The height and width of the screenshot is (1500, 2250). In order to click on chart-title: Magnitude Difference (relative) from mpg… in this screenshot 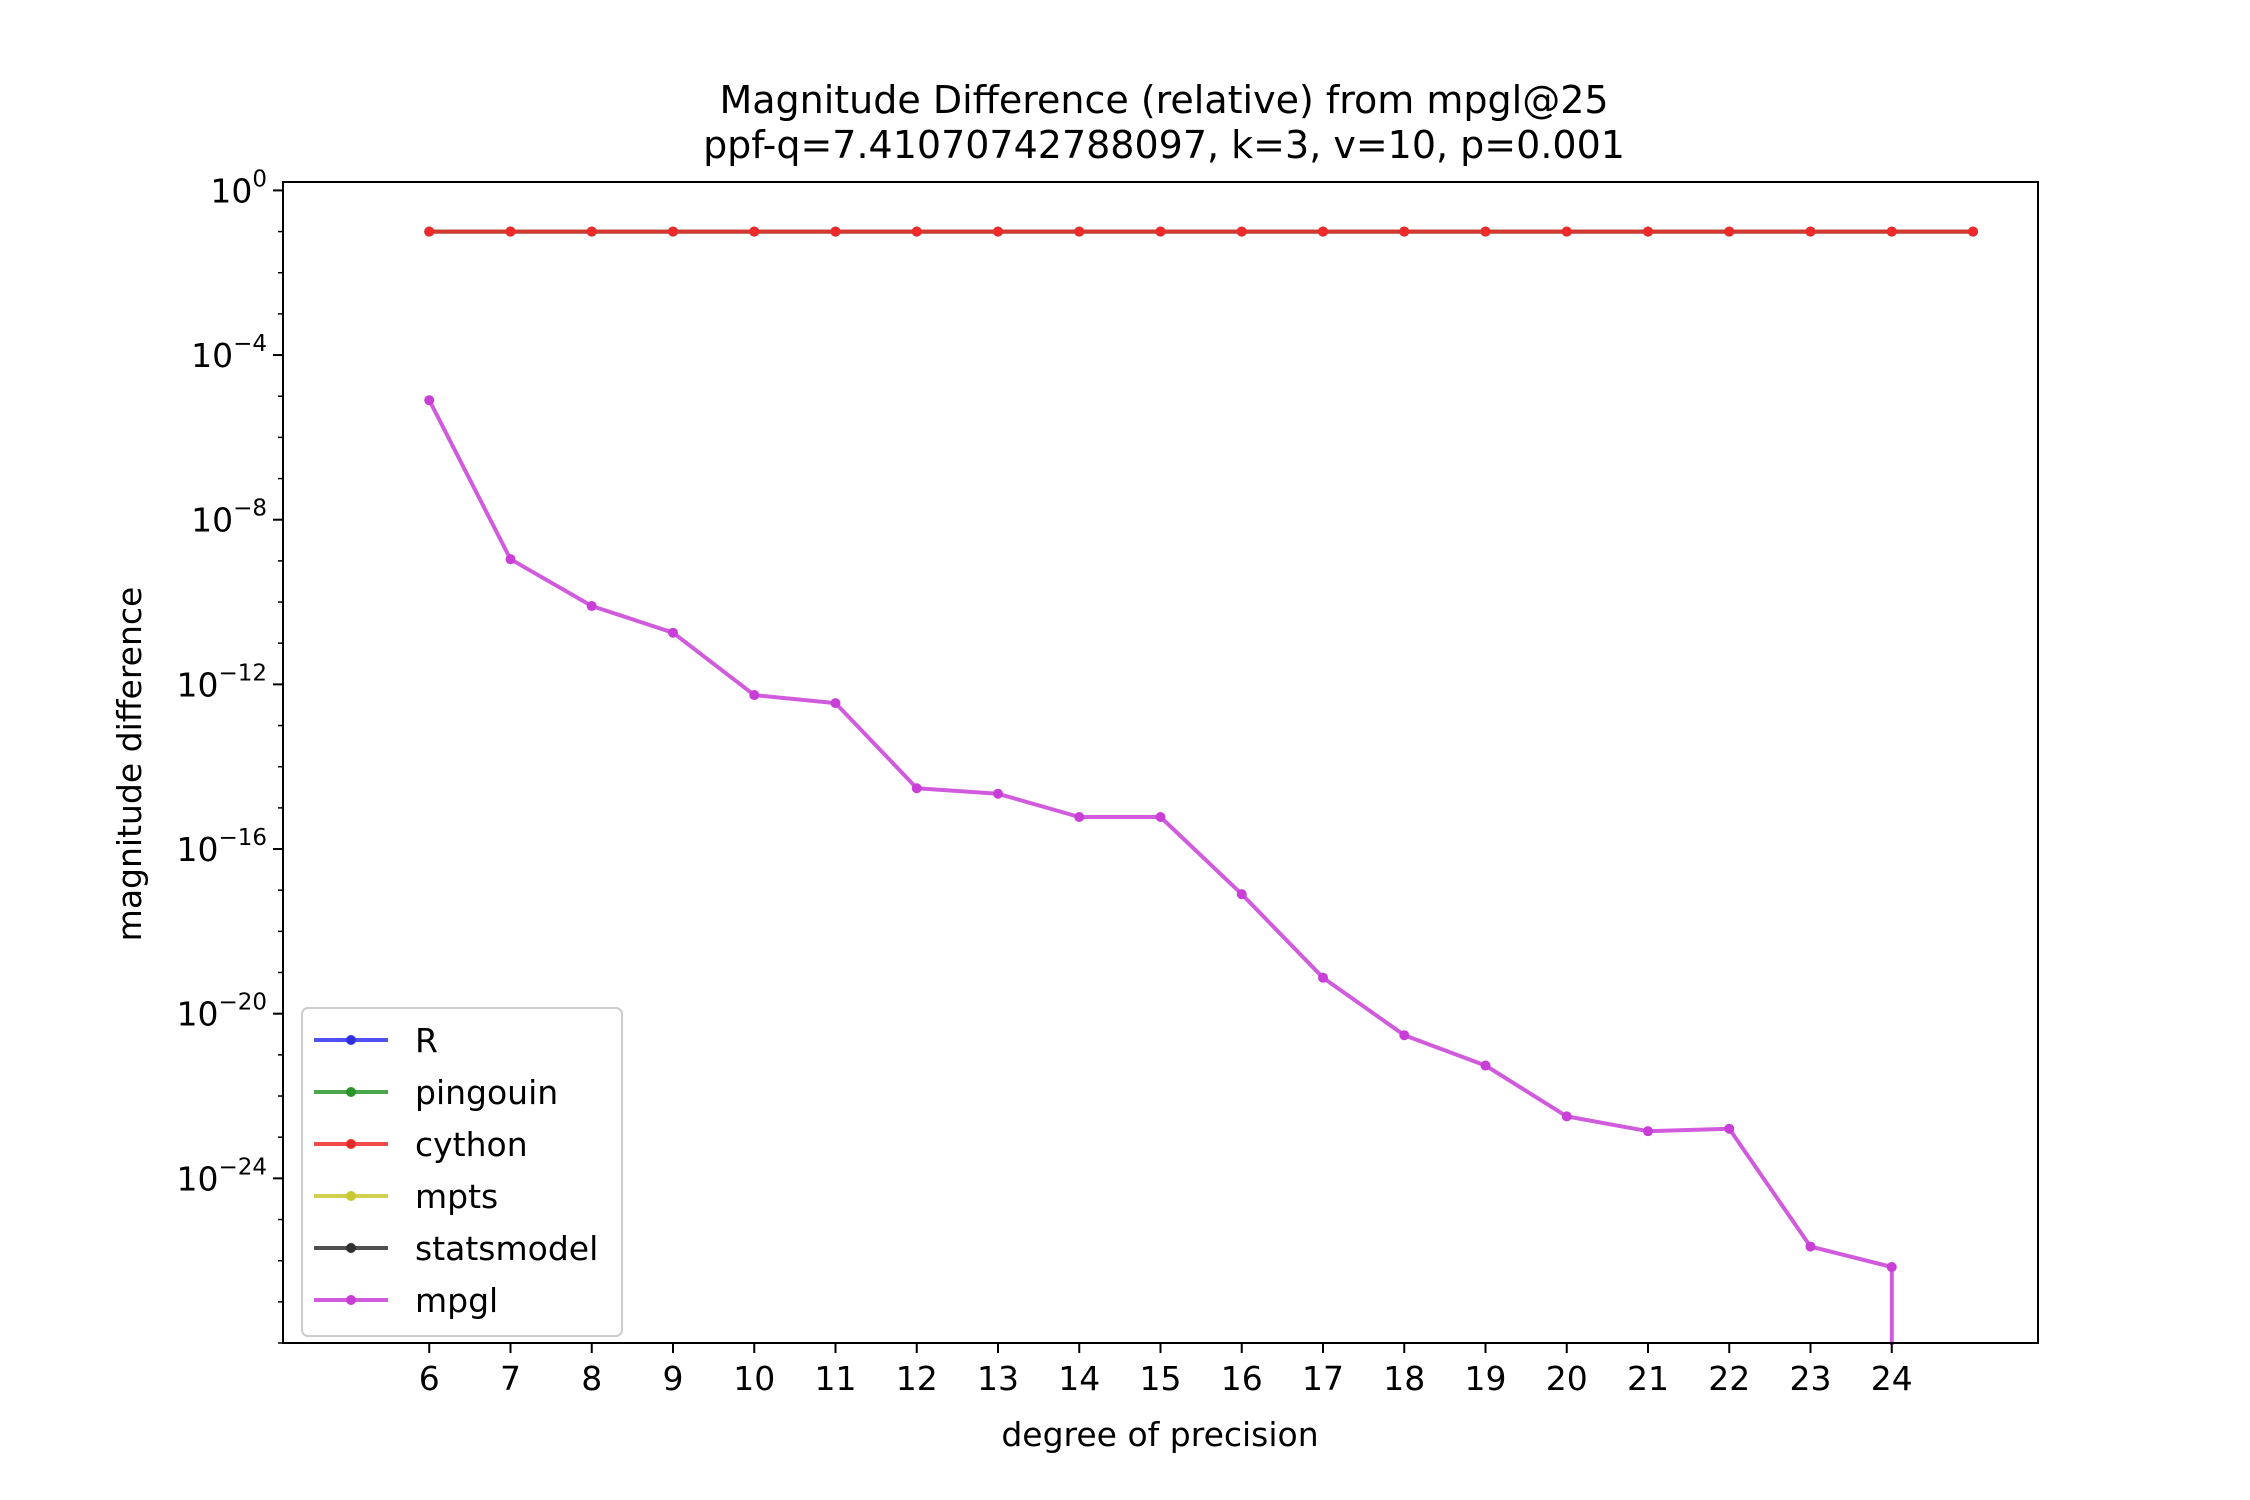, I will do `click(1163, 100)`.